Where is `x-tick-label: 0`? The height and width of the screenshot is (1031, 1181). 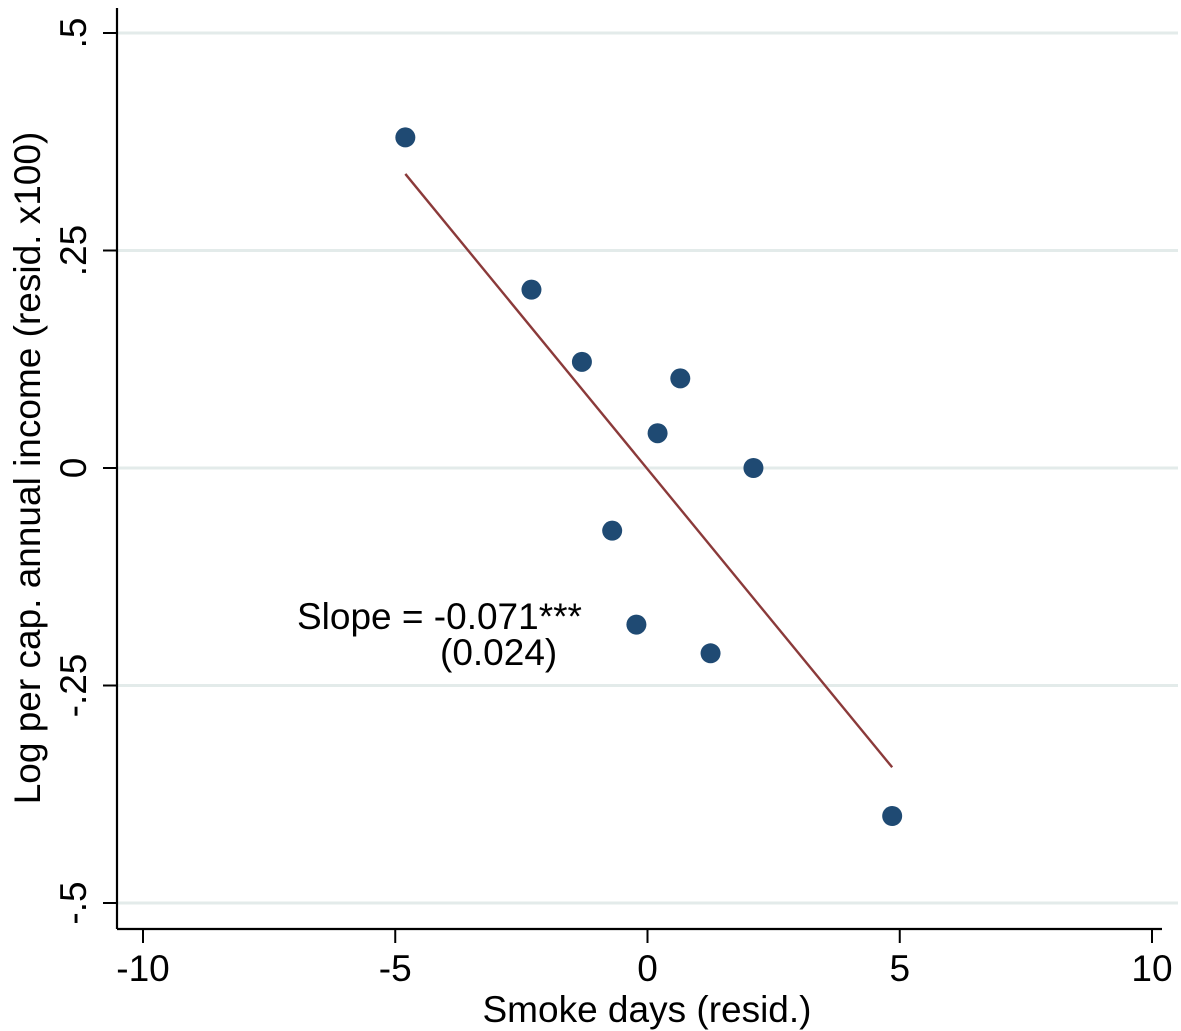 x-tick-label: 0 is located at coordinates (647, 968).